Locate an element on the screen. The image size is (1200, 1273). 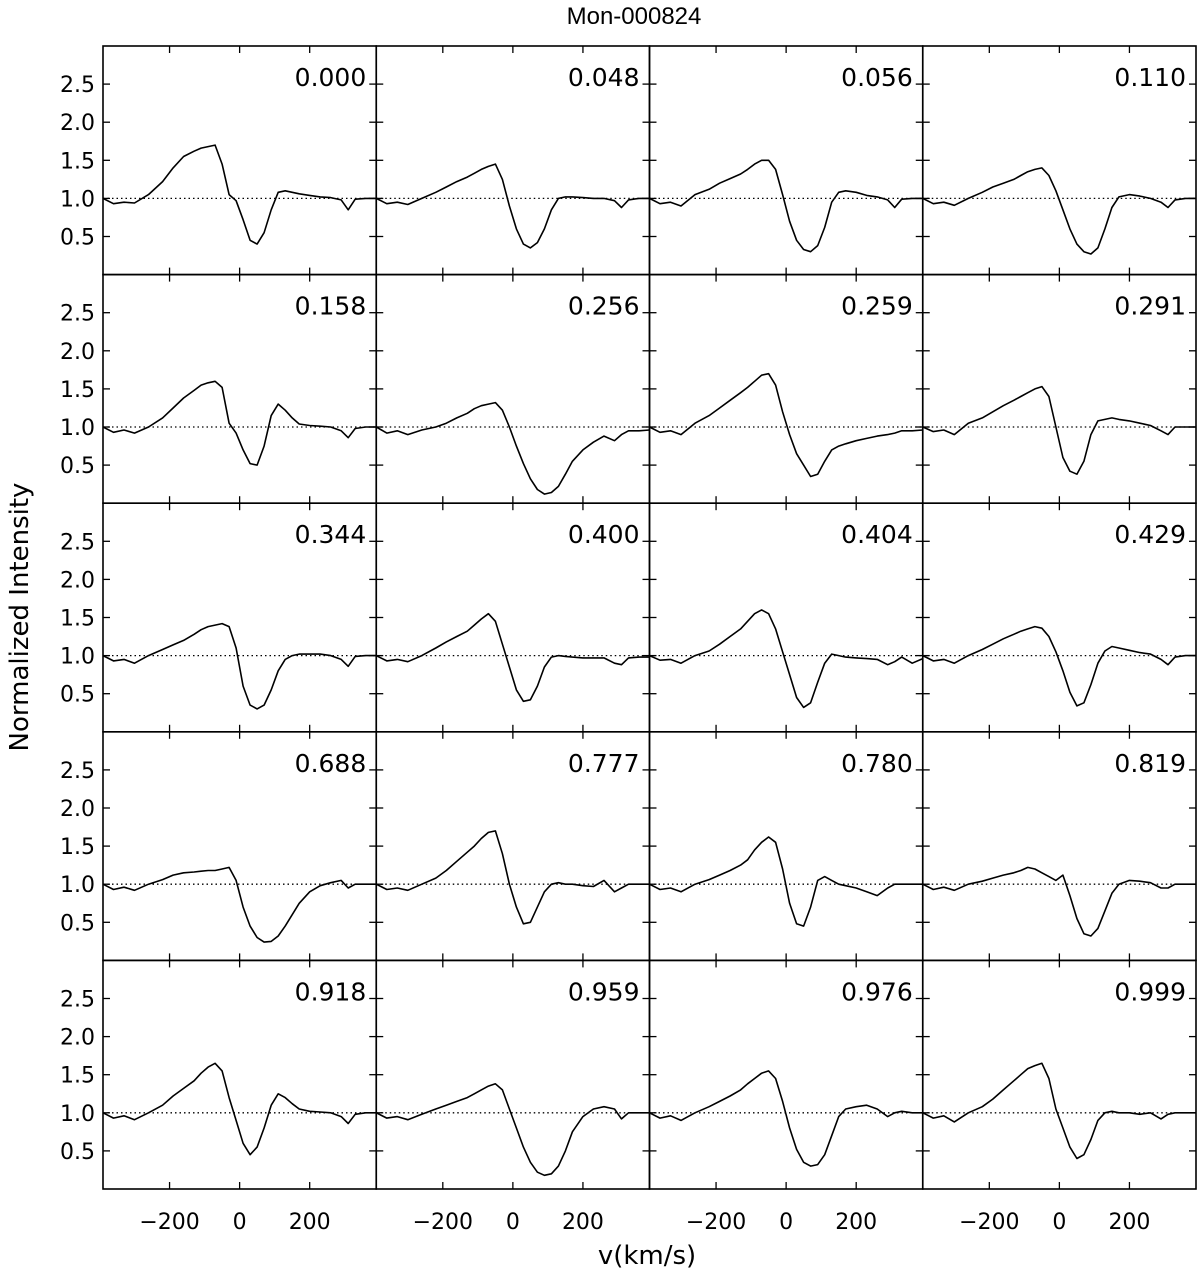
spectrum-panel: 0.404 is located at coordinates (786, 617).